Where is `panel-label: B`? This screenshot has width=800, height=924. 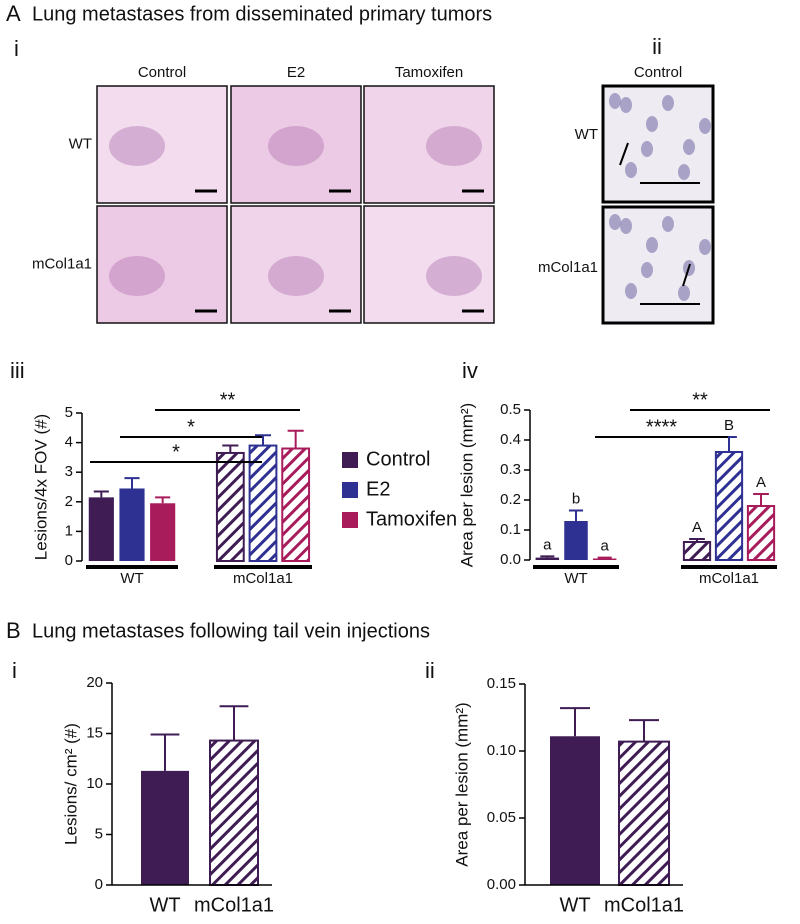 panel-label: B is located at coordinates (13, 630).